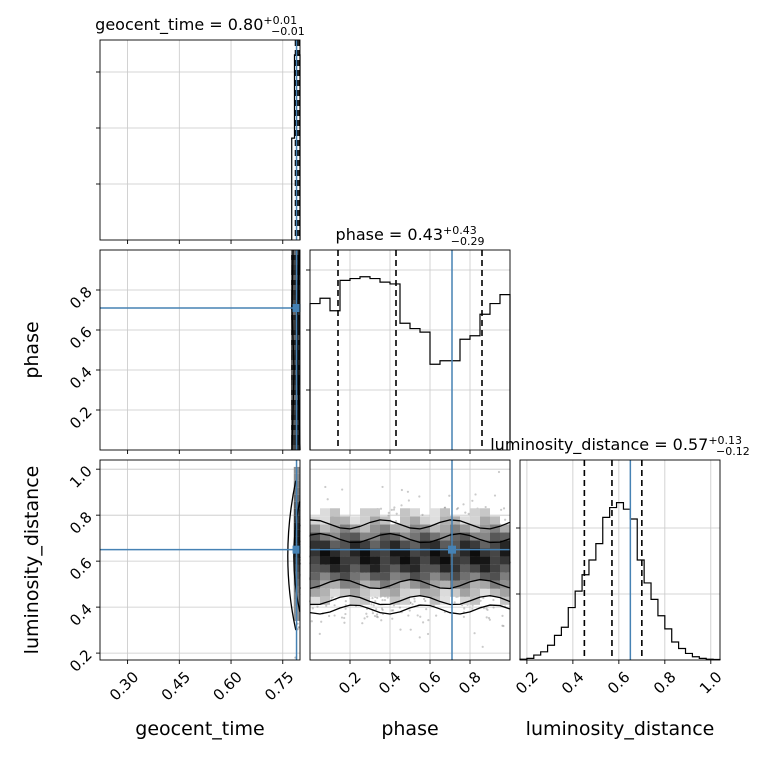 The width and height of the screenshot is (760, 760). What do you see at coordinates (81, 477) in the screenshot?
I see `y-tick-label-luminosity_distance: 1.0` at bounding box center [81, 477].